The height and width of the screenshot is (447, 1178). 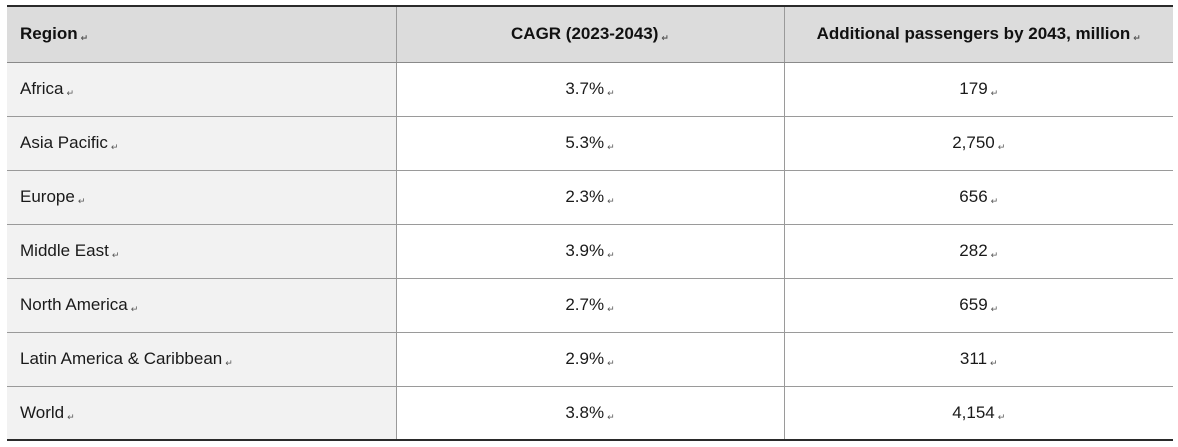 I want to click on cagr-cell: 2.3% ↵, so click(x=590, y=197).